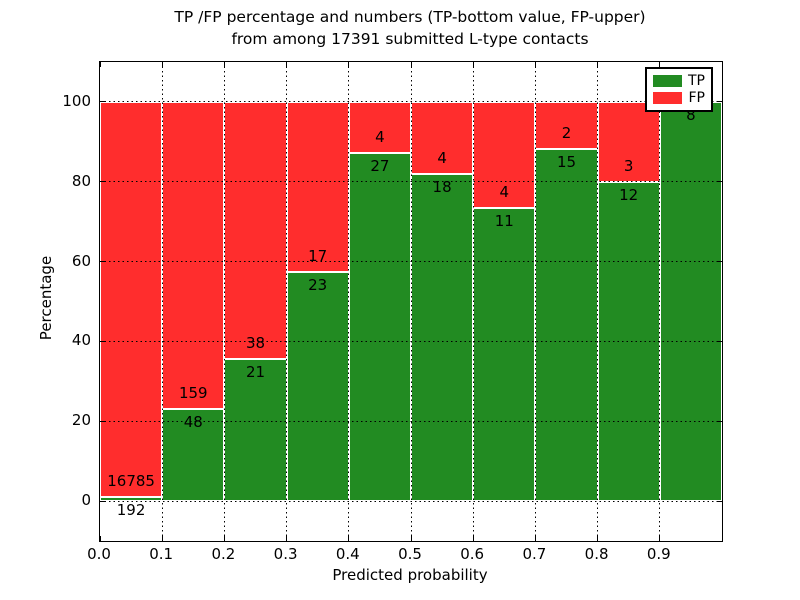 The image size is (800, 600). Describe the element at coordinates (81, 180) in the screenshot. I see `y-tick-label: 80` at that location.